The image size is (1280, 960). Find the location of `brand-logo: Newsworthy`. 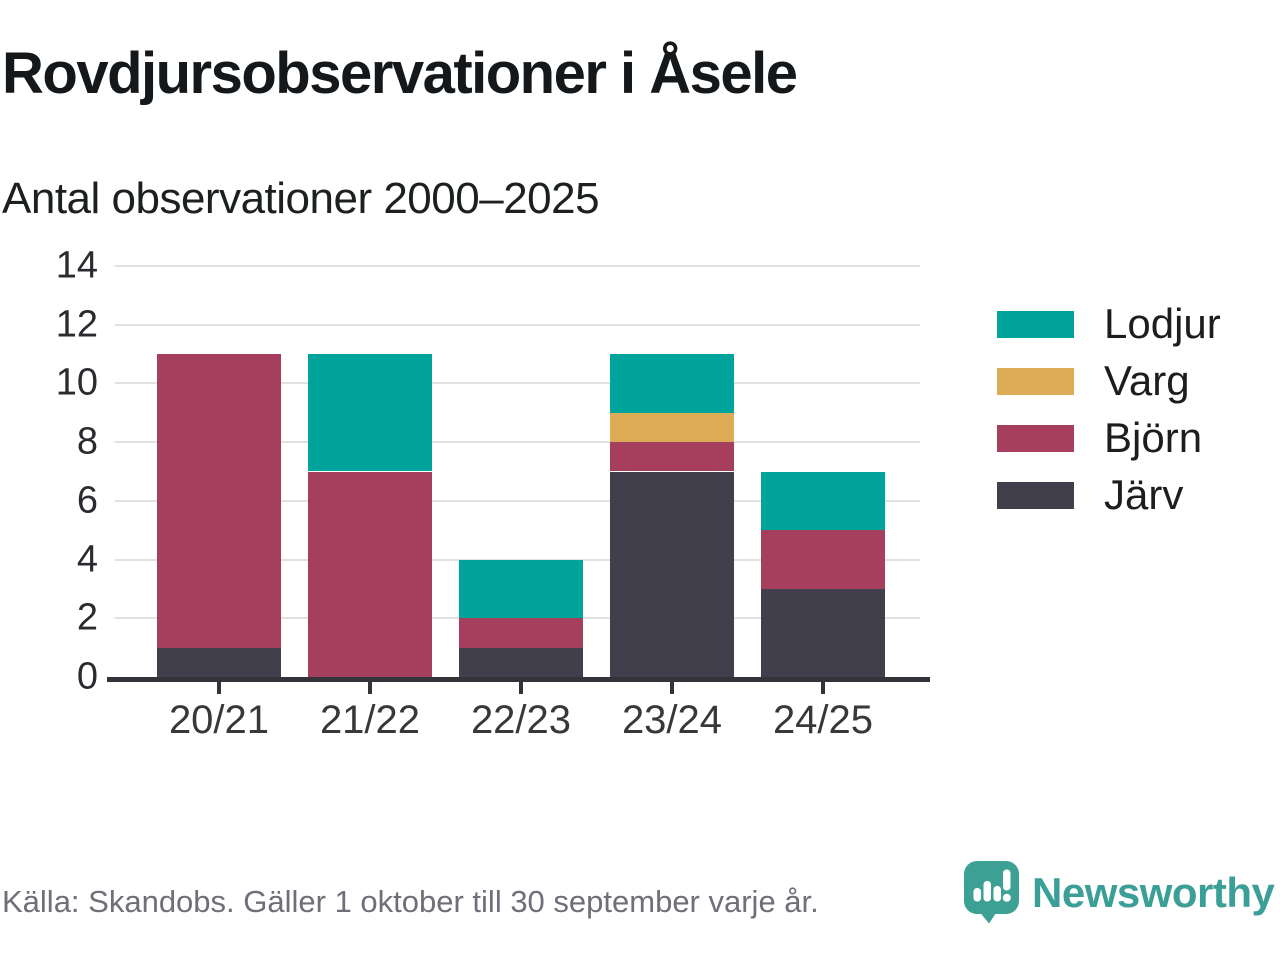

brand-logo: Newsworthy is located at coordinates (1119, 892).